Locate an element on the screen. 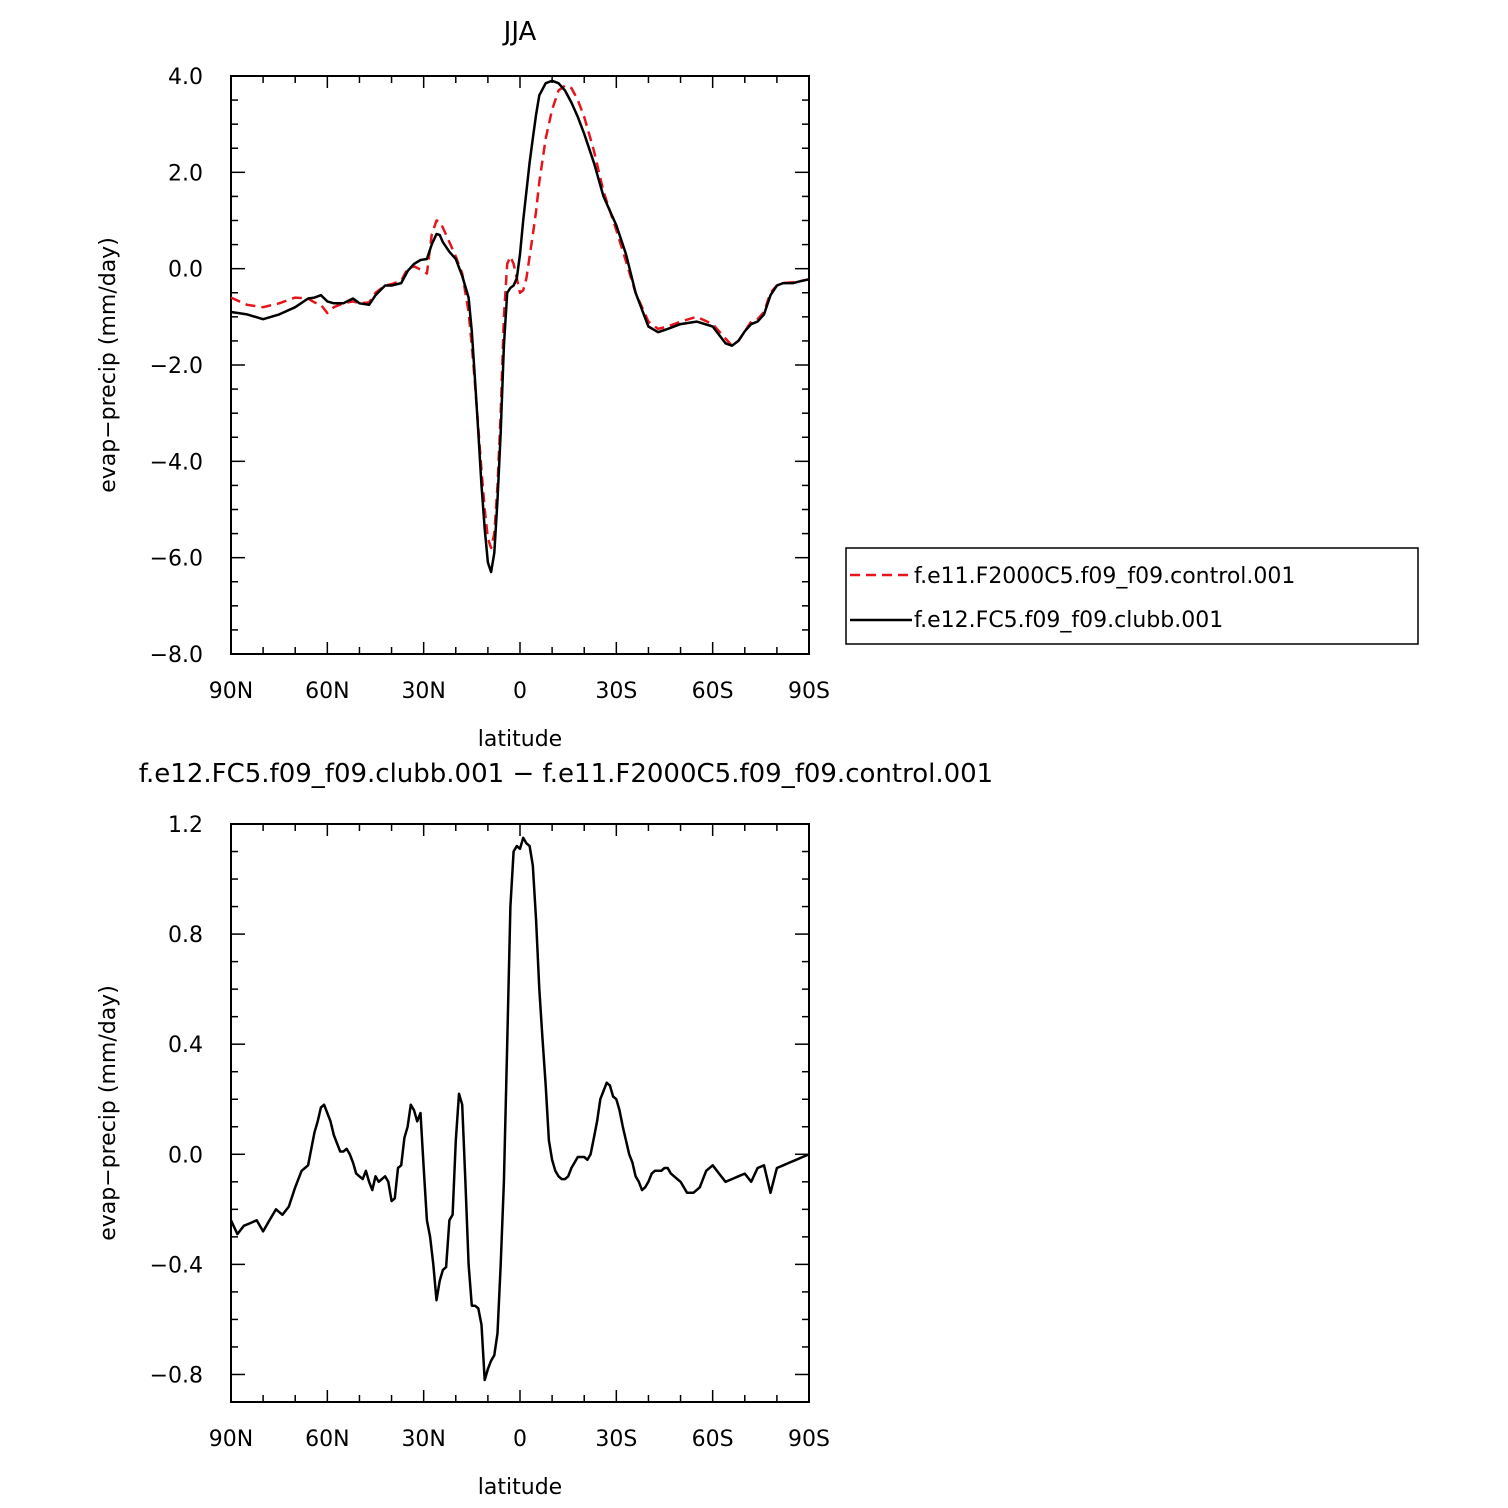 The image size is (1508, 1508). y-tick-label: 4.0 is located at coordinates (185, 77).